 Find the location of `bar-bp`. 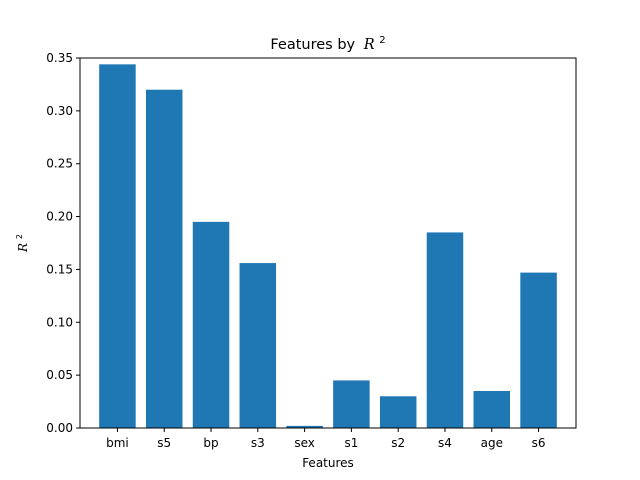

bar-bp is located at coordinates (211, 324).